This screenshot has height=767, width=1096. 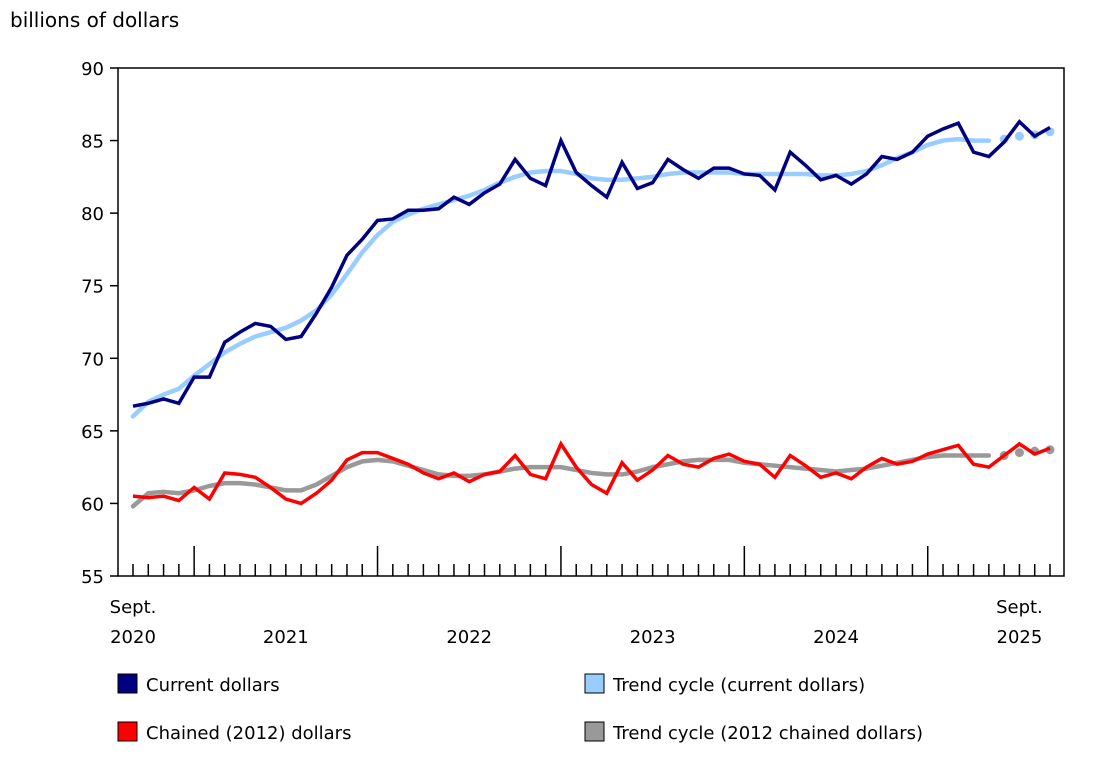 I want to click on point-trend-cycle-current-dollars, so click(x=1019, y=136).